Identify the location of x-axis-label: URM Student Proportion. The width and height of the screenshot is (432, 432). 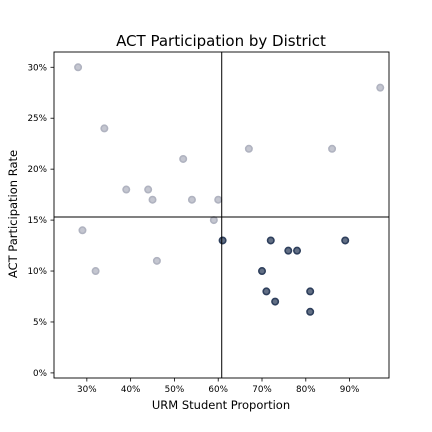
(221, 405).